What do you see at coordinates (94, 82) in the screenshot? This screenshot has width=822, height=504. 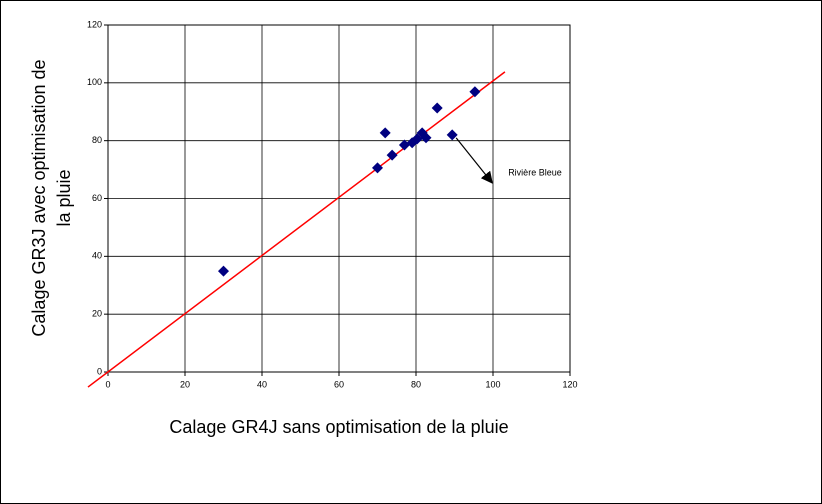 I see `y-tick-label: 100` at bounding box center [94, 82].